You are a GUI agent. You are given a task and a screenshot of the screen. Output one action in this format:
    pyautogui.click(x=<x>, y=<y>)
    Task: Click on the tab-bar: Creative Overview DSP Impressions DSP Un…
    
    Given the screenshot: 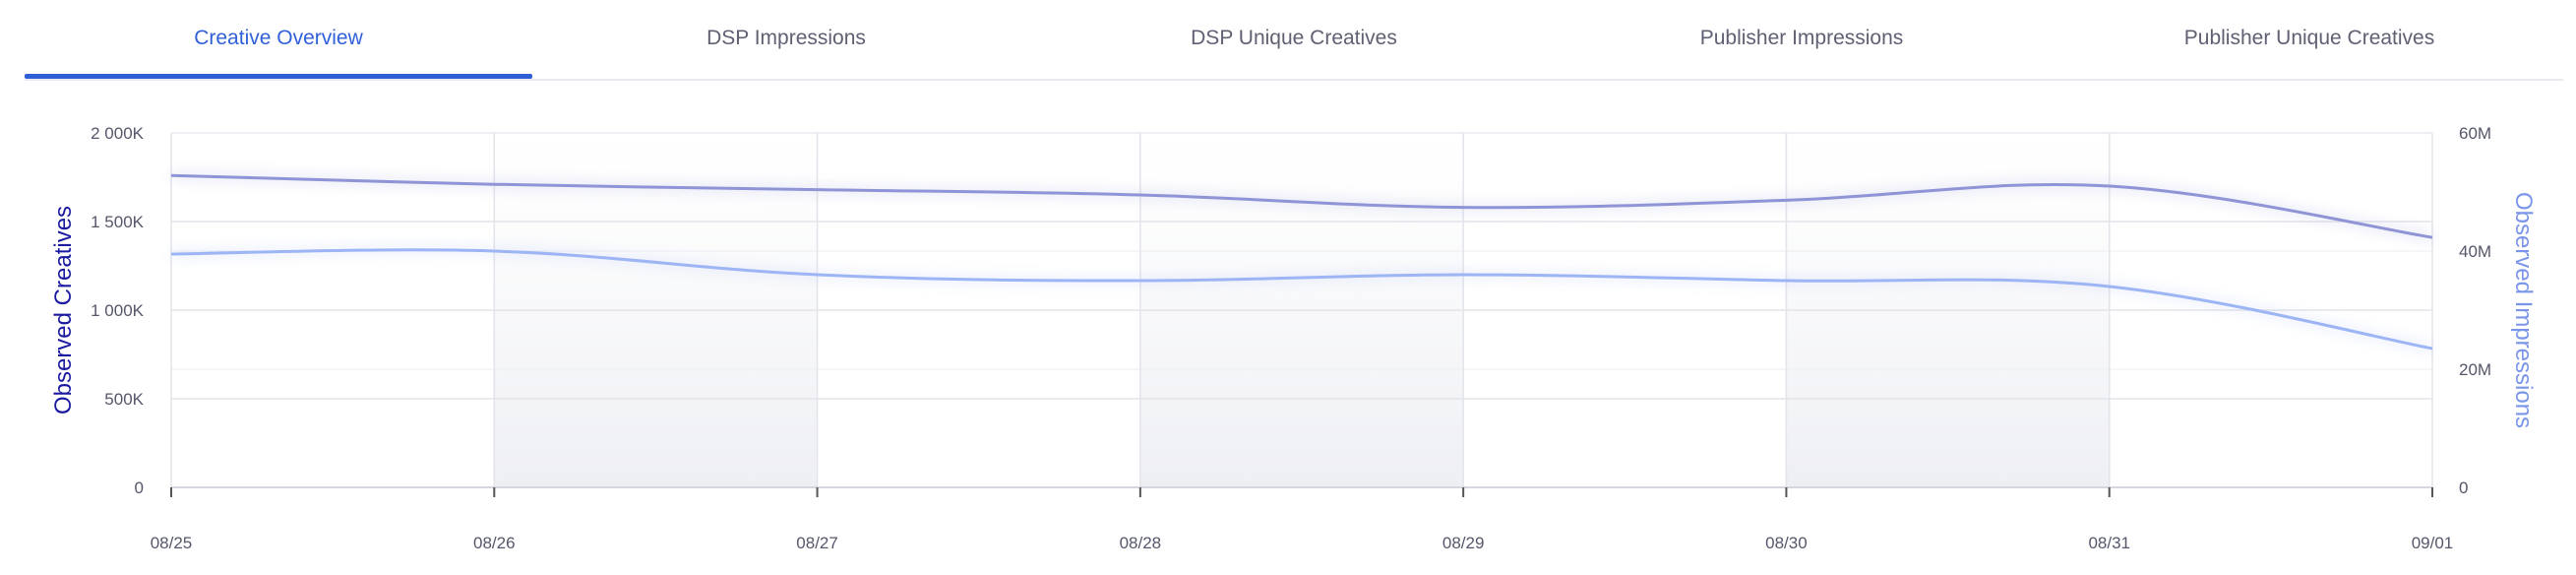 What is the action you would take?
    pyautogui.click(x=1294, y=41)
    